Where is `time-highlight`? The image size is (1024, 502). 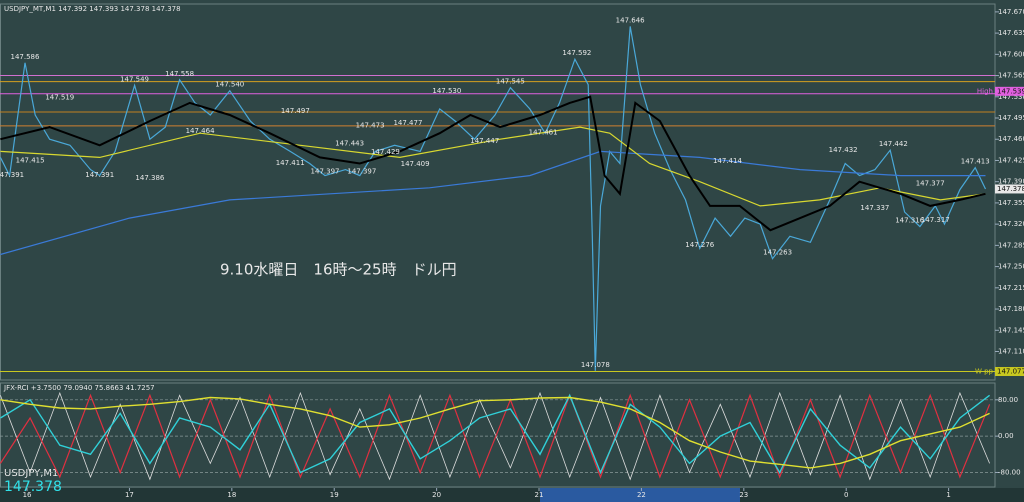
time-highlight is located at coordinates (640, 495).